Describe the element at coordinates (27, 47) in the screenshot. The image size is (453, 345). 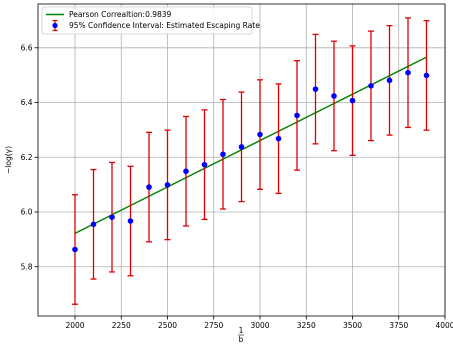
I see `y-tick-label: 6.6` at that location.